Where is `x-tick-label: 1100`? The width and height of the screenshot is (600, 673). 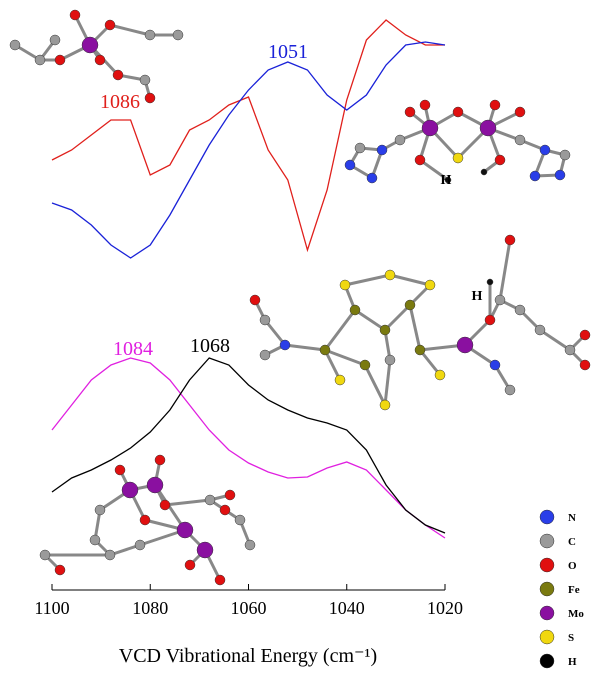
x-tick-label: 1100 is located at coordinates (51, 608).